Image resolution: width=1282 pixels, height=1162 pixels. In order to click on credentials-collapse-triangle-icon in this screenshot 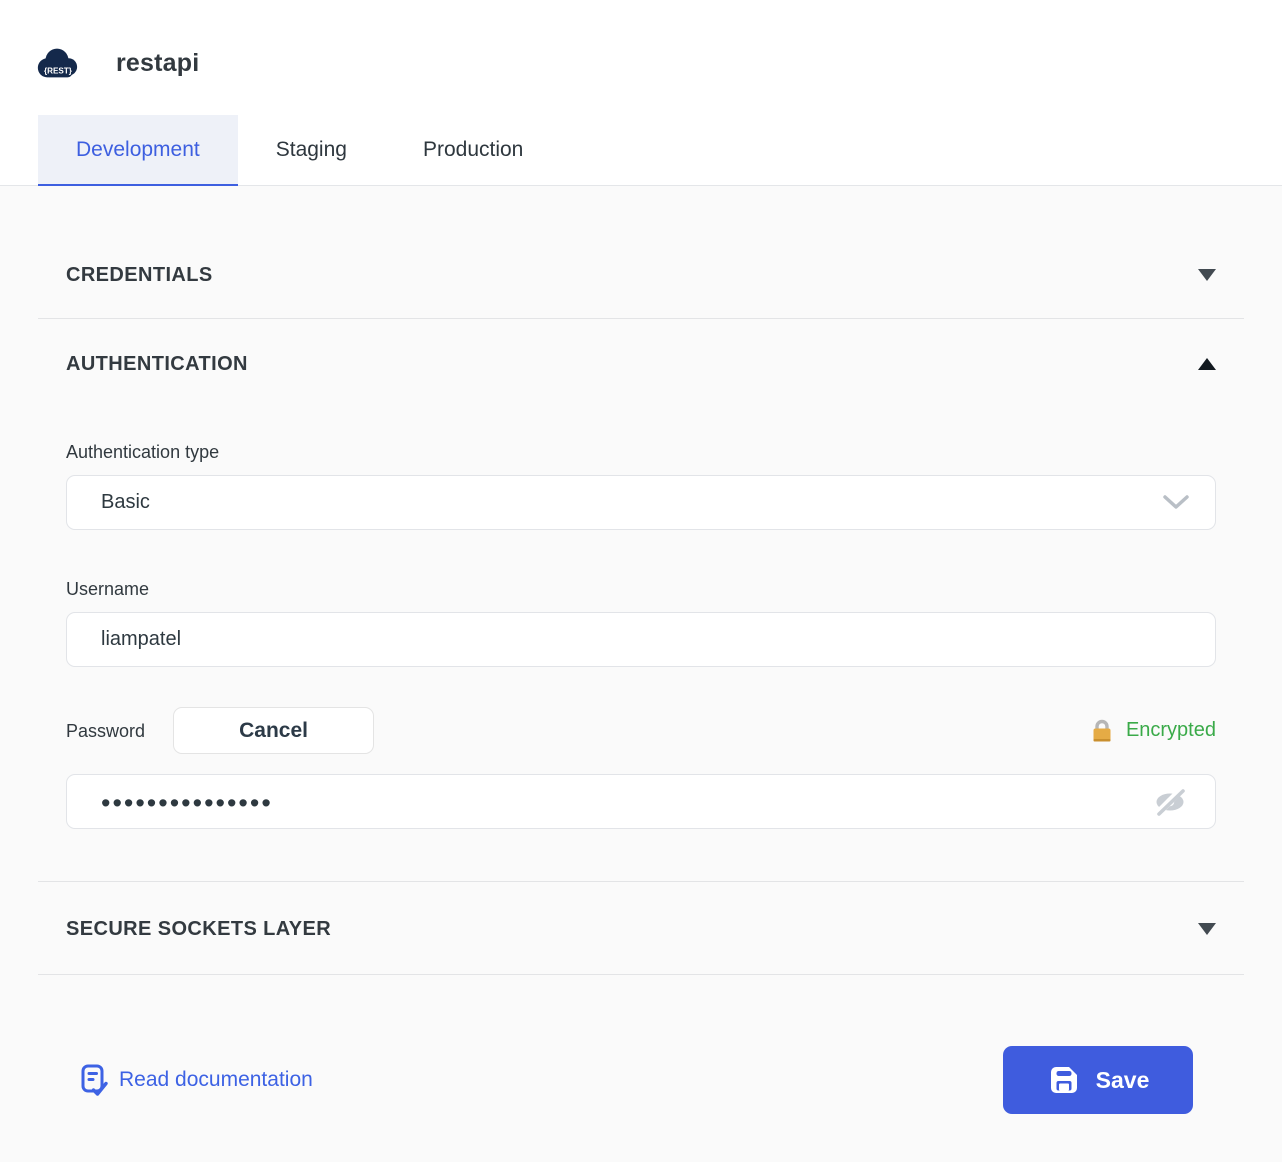, I will do `click(1207, 275)`.